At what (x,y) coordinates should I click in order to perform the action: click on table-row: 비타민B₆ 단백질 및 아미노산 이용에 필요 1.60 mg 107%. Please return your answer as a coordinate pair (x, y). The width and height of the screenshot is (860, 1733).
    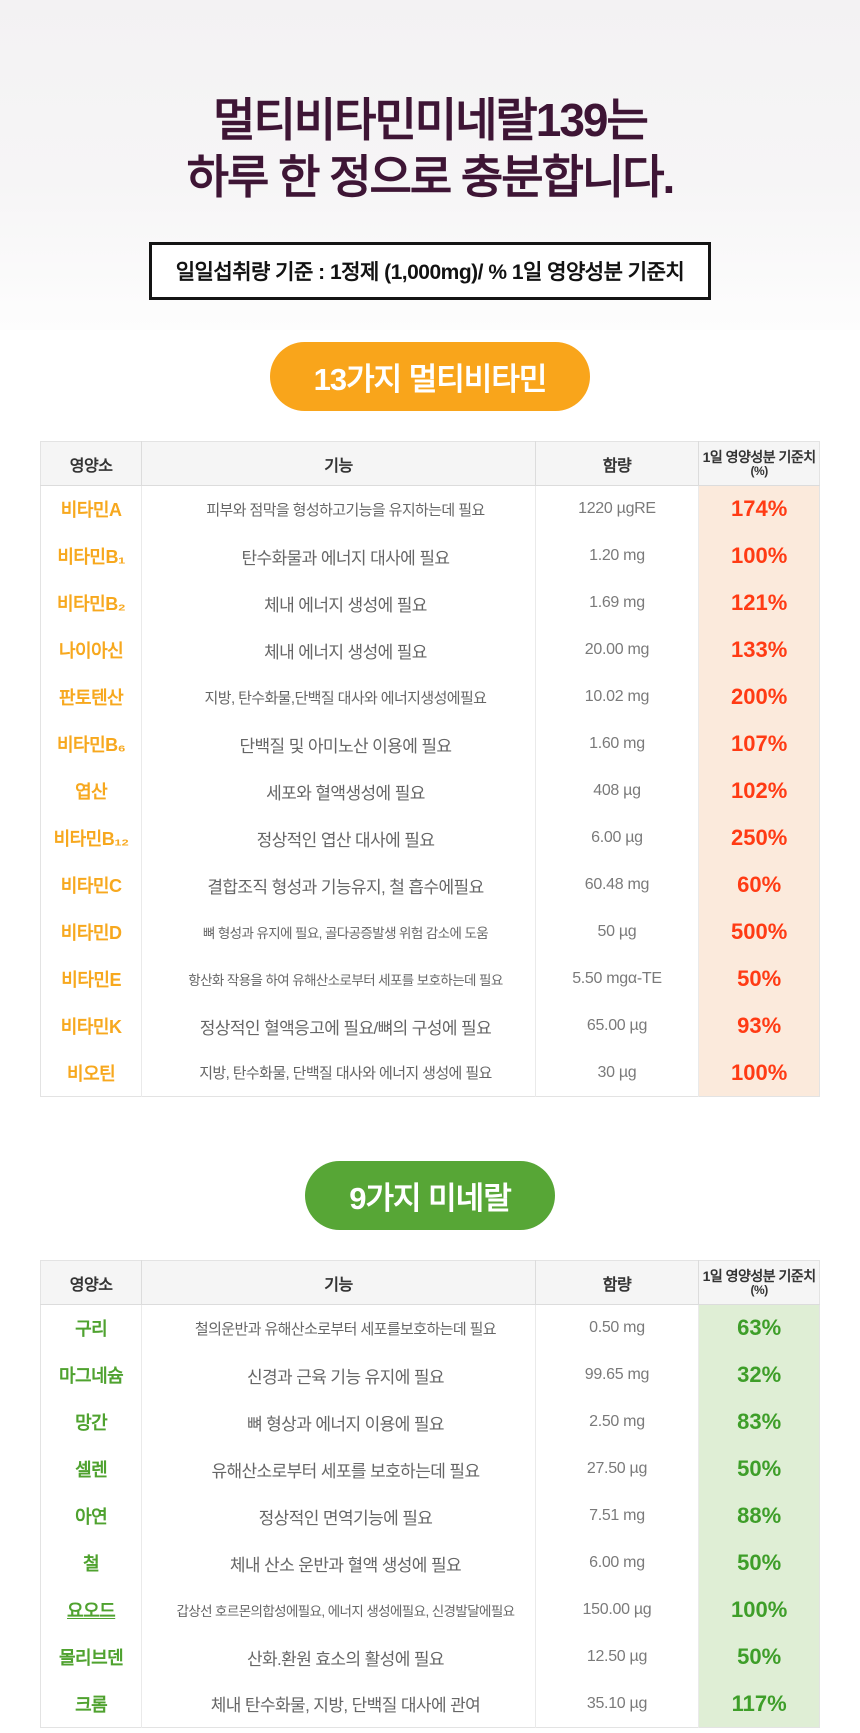
    Looking at the image, I should click on (430, 744).